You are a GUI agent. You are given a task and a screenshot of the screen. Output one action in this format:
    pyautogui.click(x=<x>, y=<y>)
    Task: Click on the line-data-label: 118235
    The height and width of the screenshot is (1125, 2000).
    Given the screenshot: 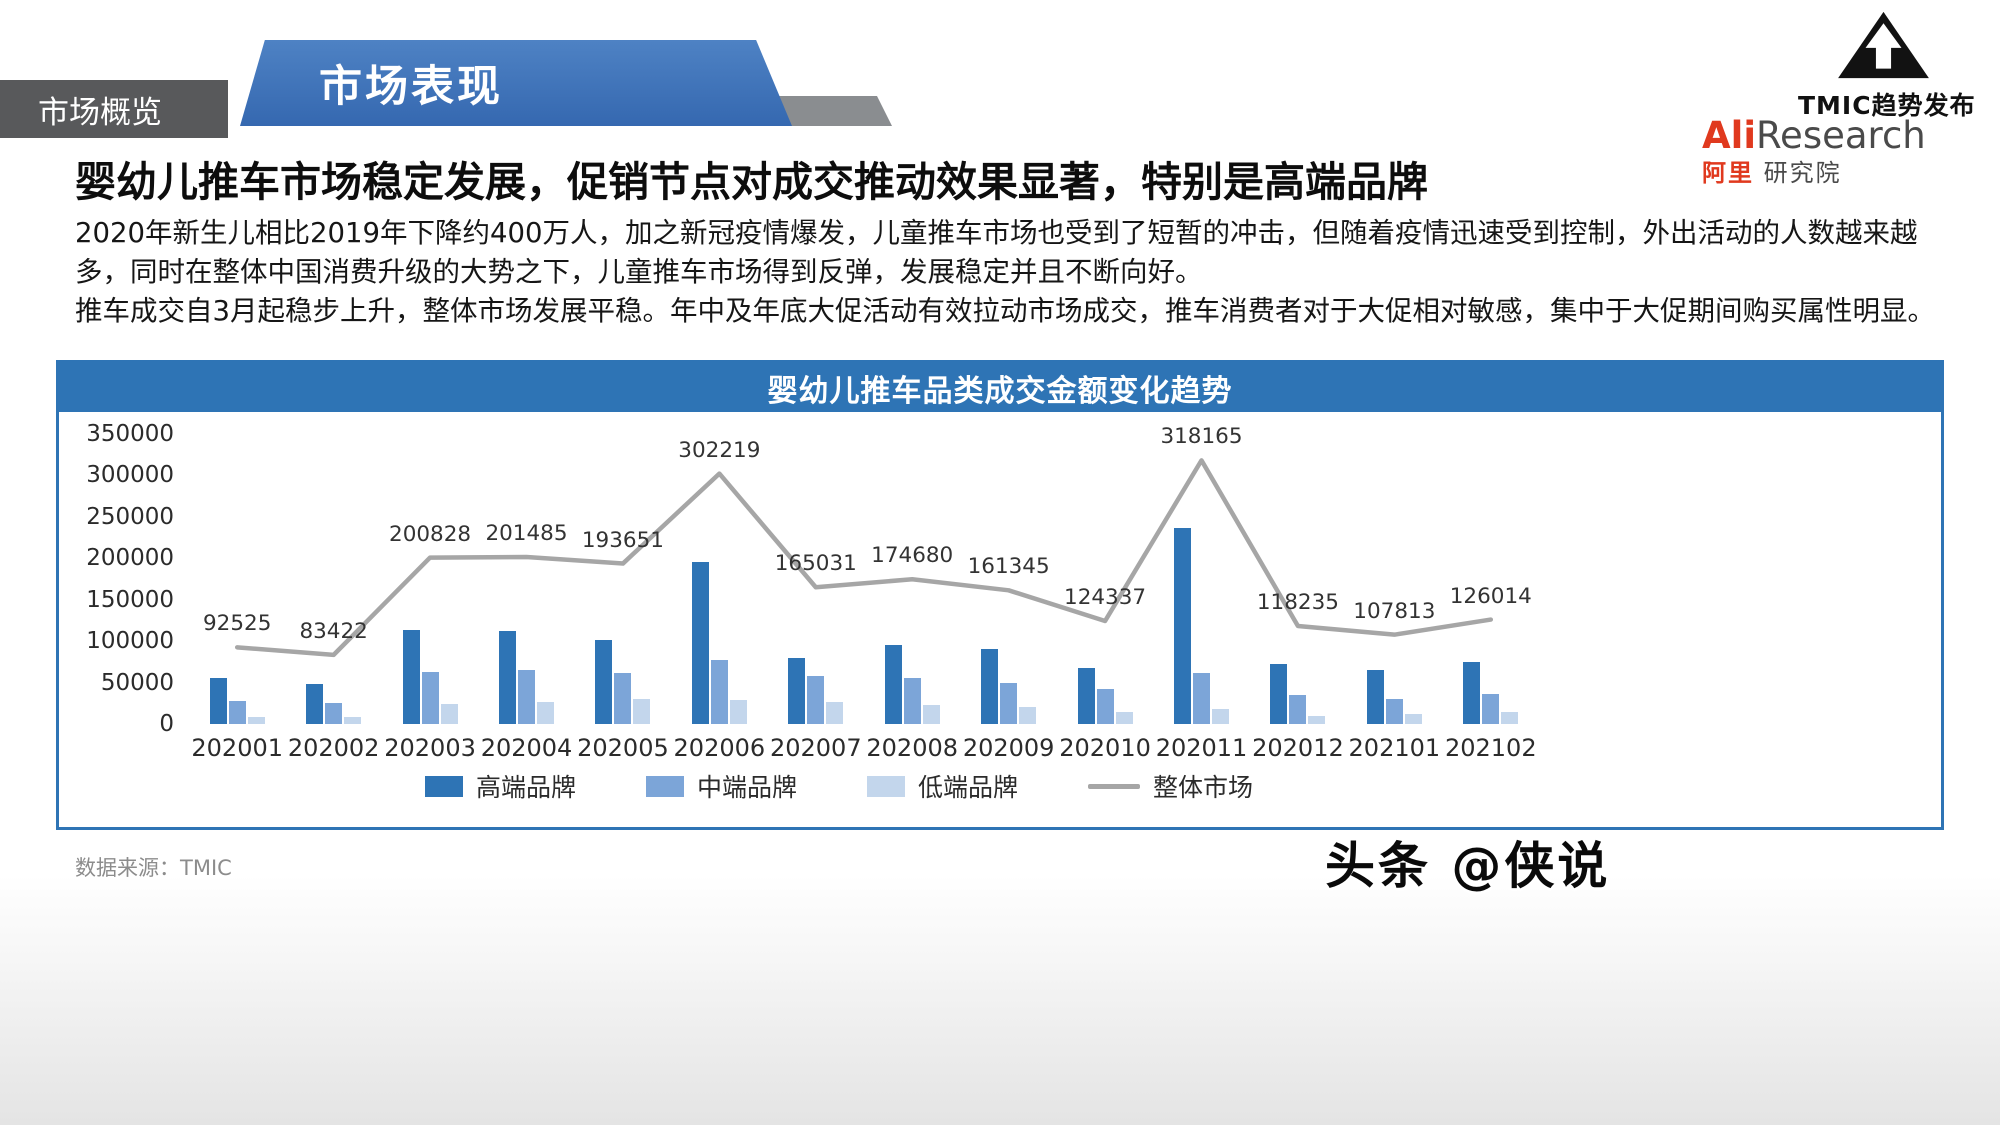 What is the action you would take?
    pyautogui.click(x=1297, y=603)
    